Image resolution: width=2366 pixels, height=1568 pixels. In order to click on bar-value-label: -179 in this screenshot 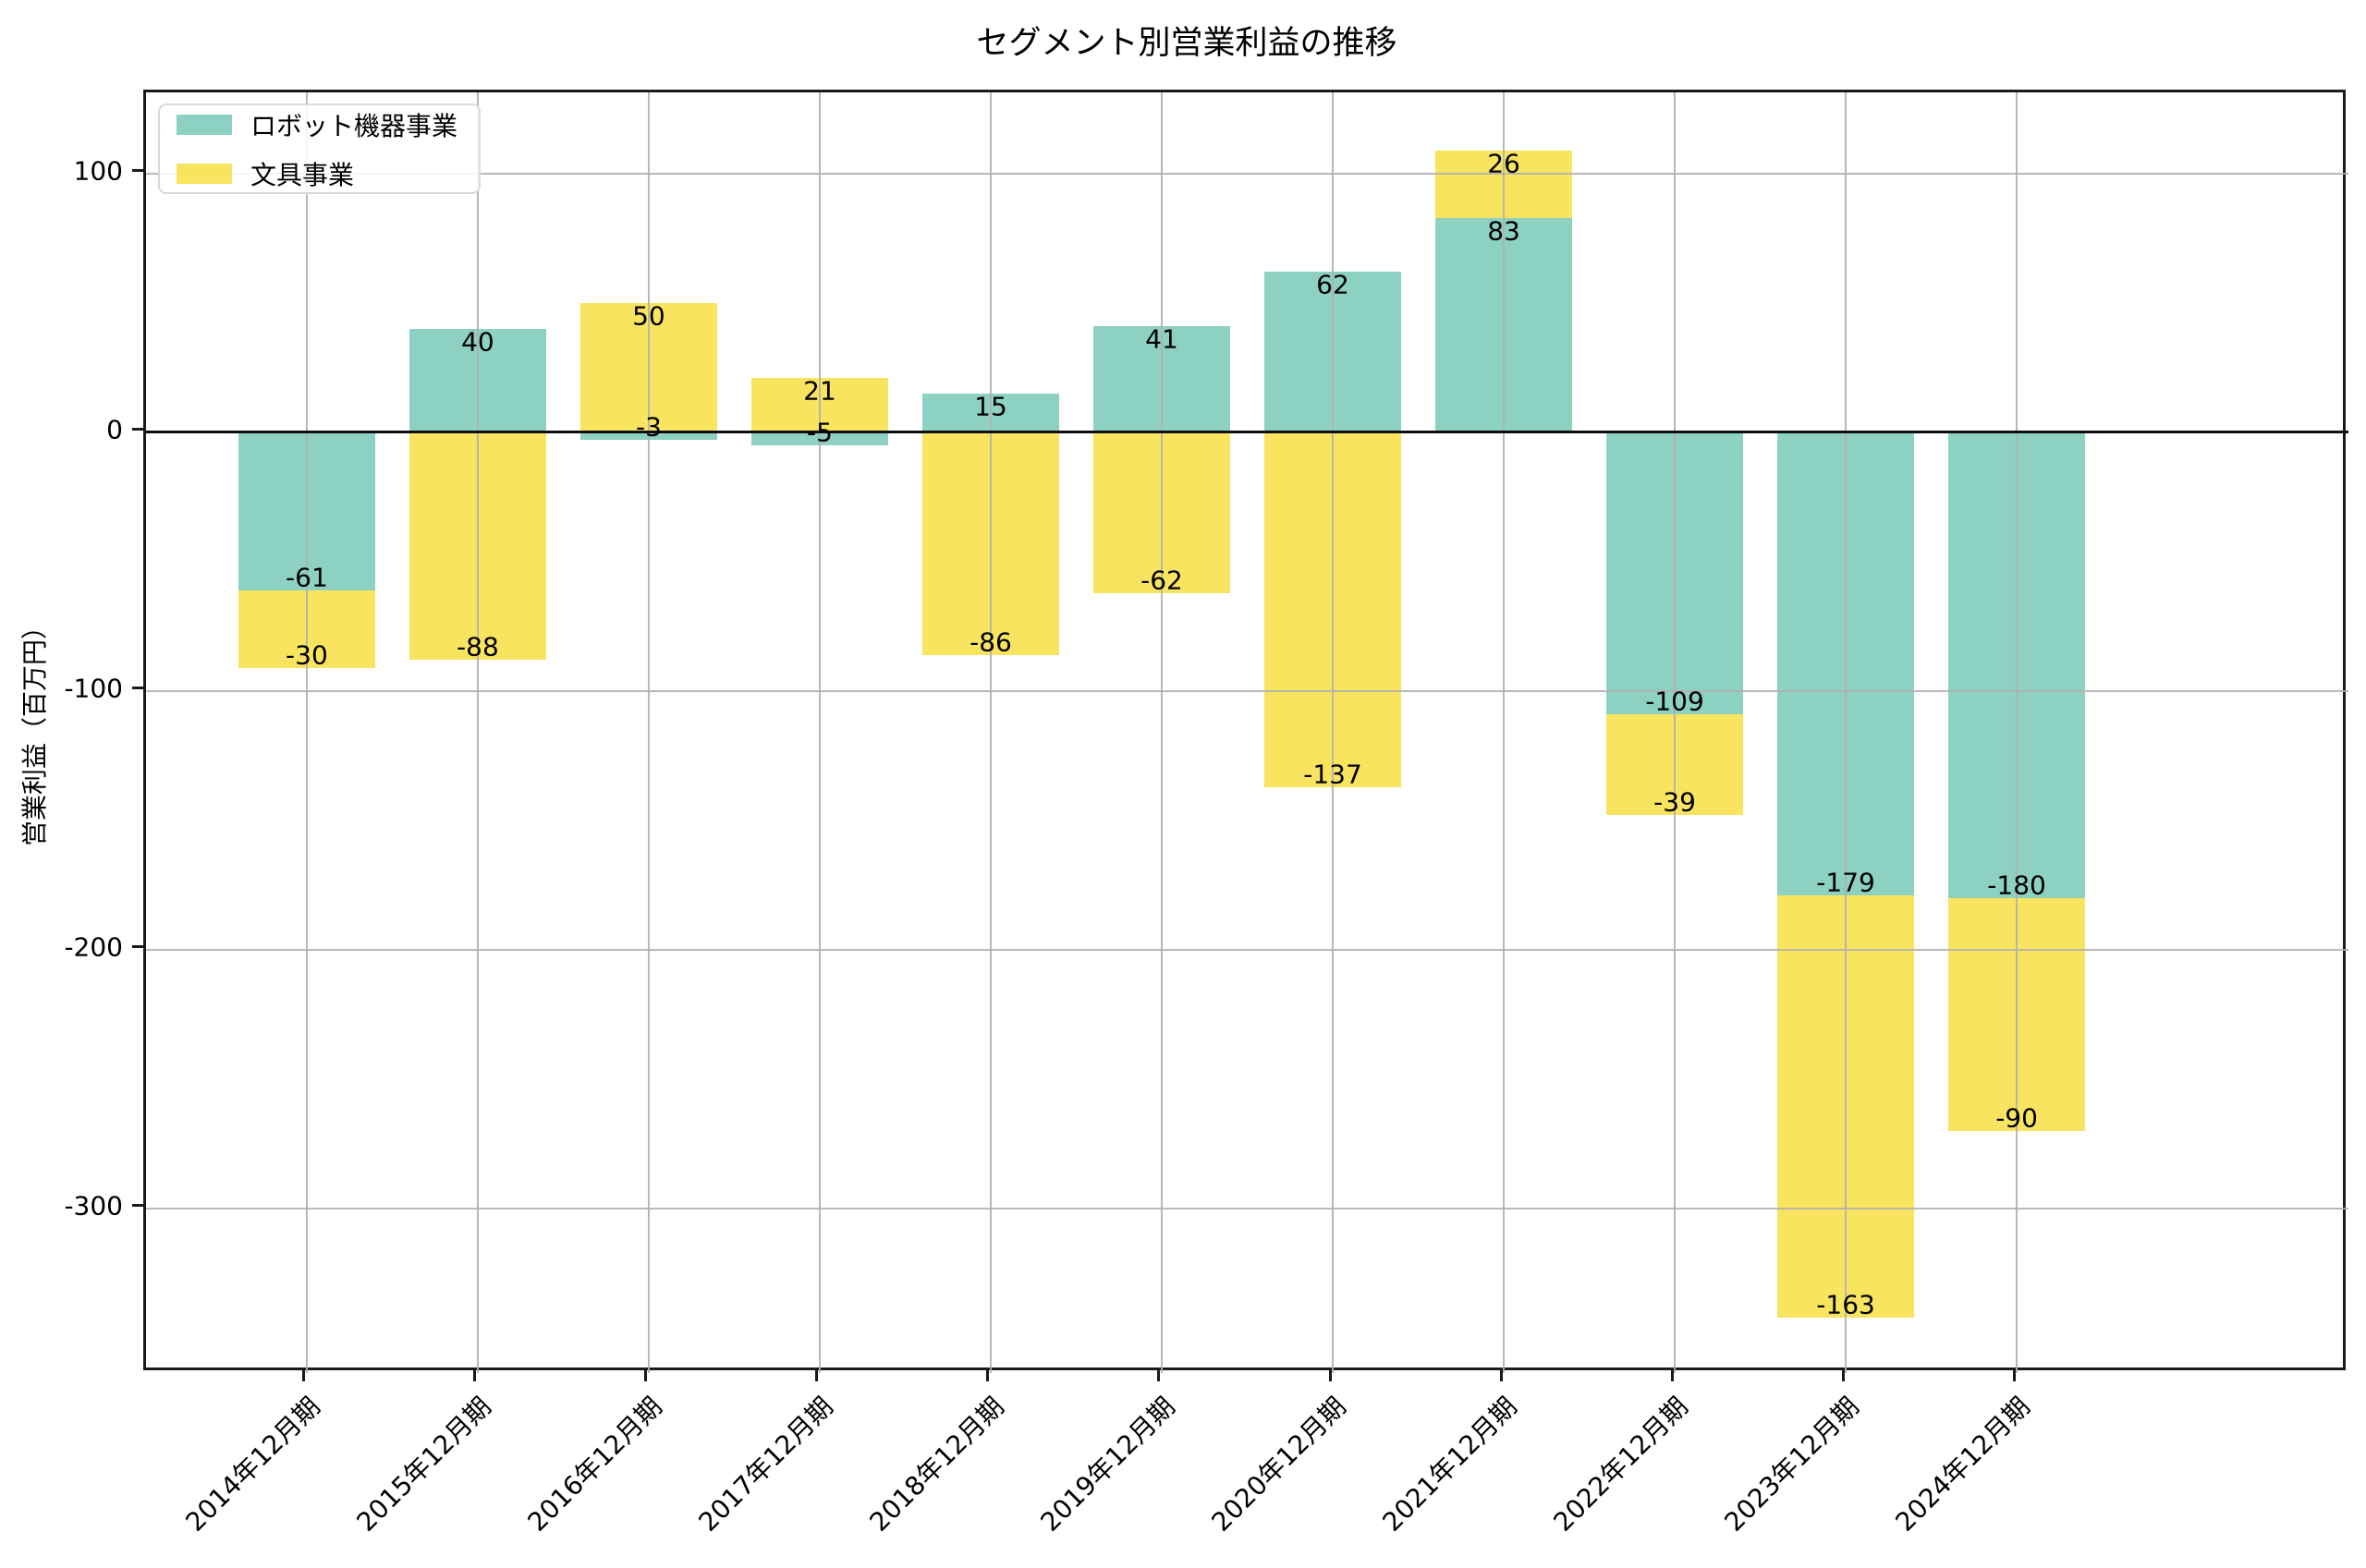, I will do `click(1846, 882)`.